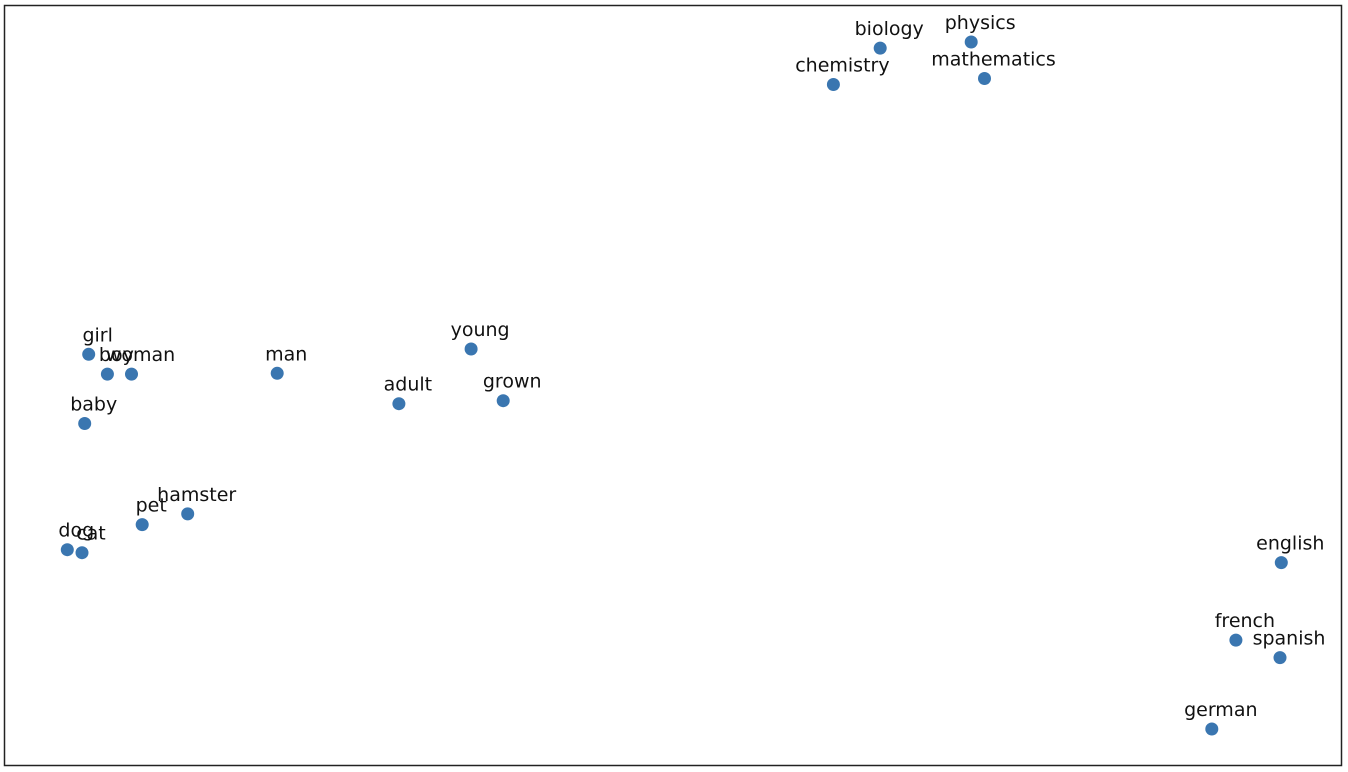 This screenshot has height=772, width=1348. Describe the element at coordinates (93, 405) in the screenshot. I see `point-label-baby: baby` at that location.